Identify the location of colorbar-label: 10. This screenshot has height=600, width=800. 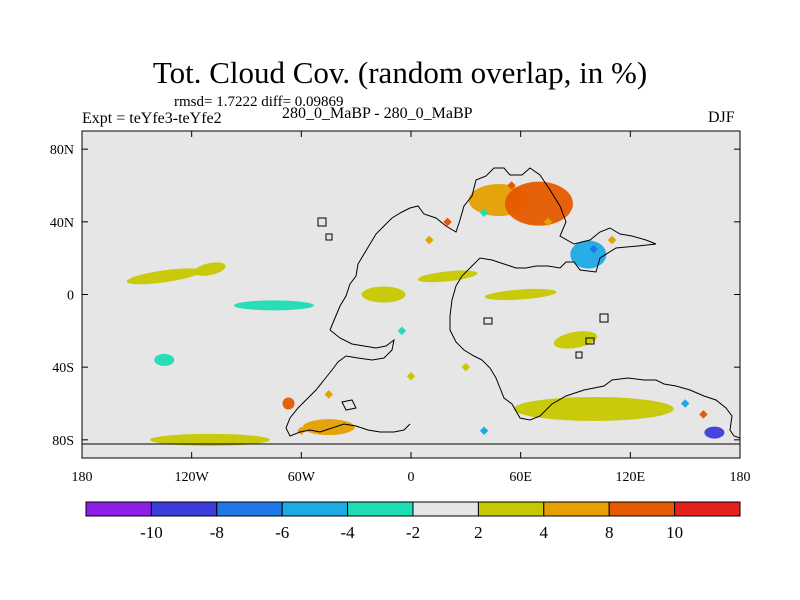
(674, 532).